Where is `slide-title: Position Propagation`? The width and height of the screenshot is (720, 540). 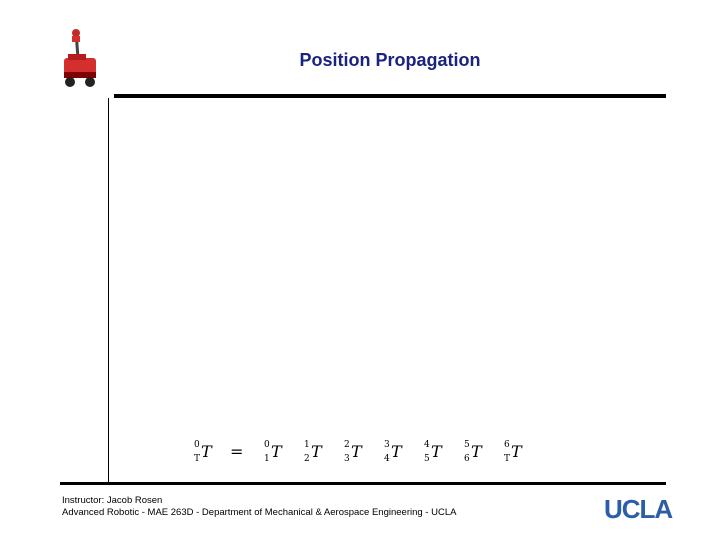 slide-title: Position Propagation is located at coordinates (390, 60).